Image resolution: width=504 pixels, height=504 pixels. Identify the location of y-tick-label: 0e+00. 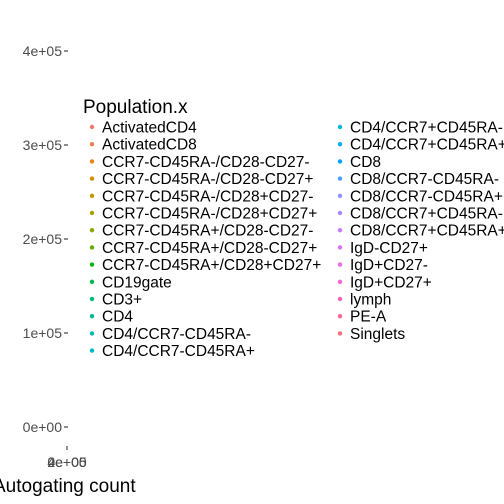
(43, 427).